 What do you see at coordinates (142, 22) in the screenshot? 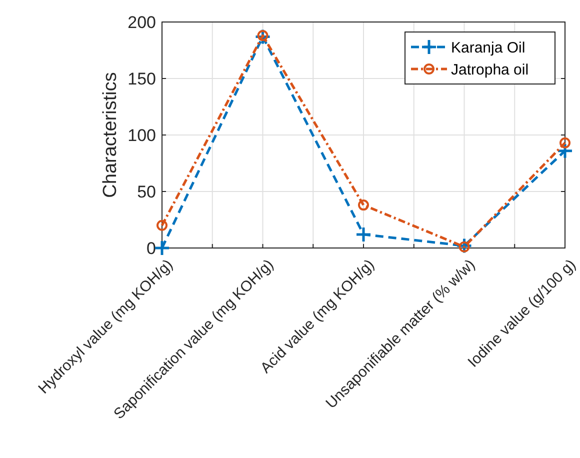
I see `y-tick-label: 200` at bounding box center [142, 22].